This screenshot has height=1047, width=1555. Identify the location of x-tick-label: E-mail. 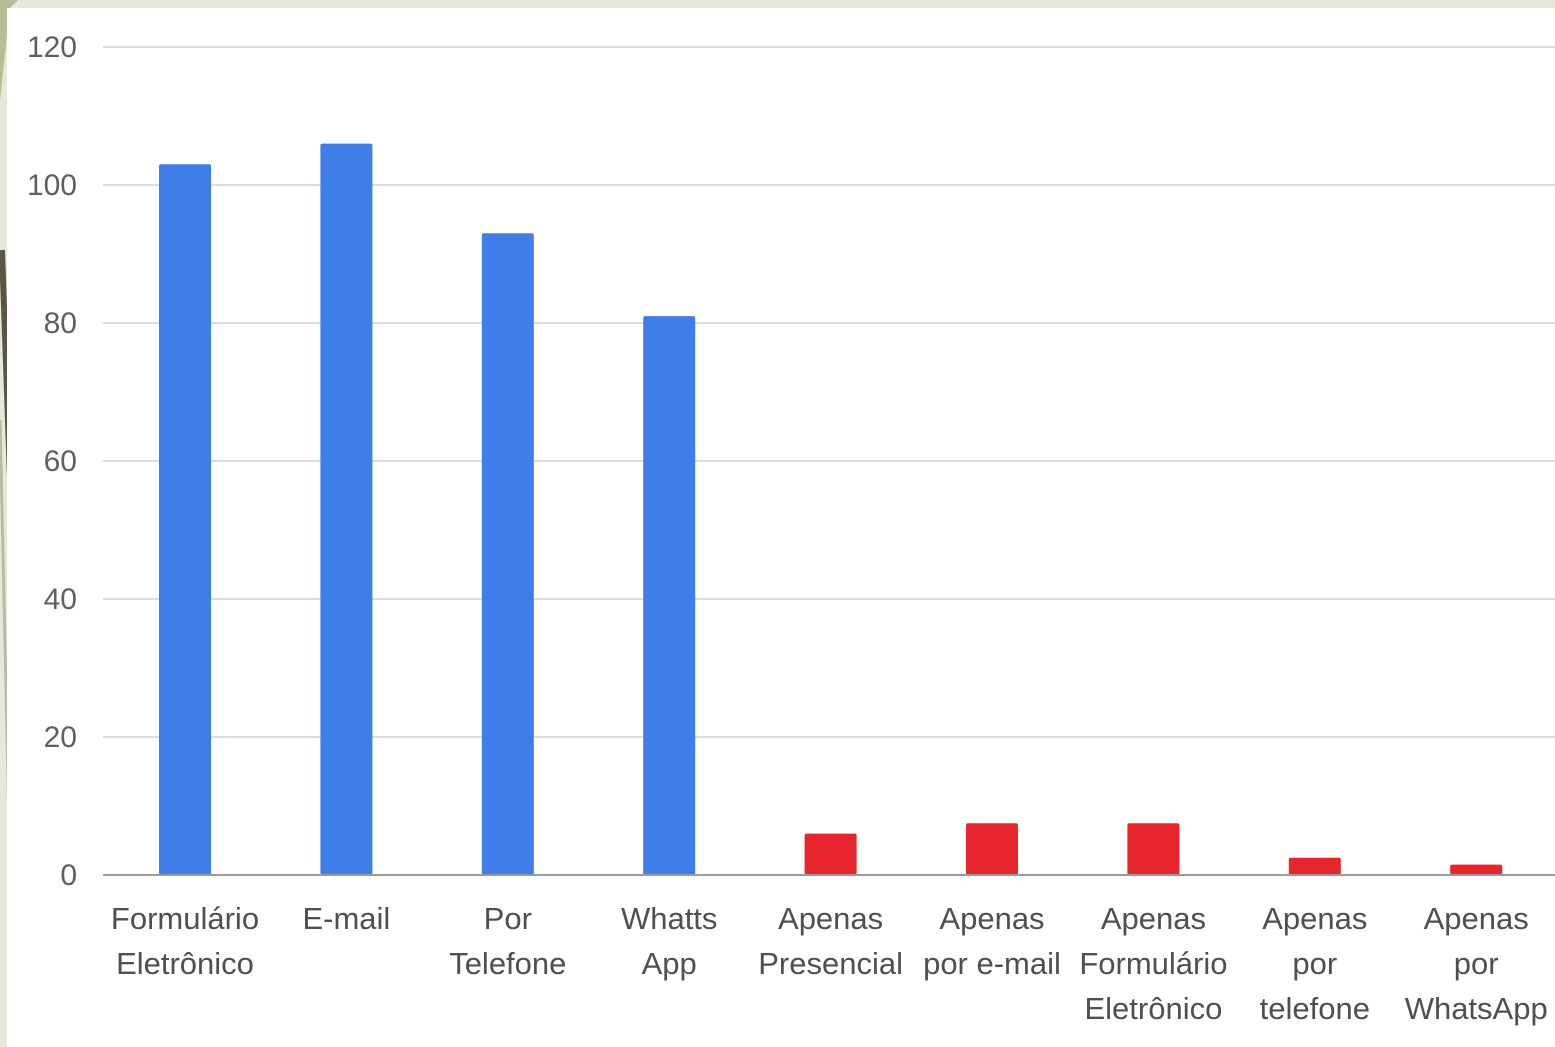
(346, 918).